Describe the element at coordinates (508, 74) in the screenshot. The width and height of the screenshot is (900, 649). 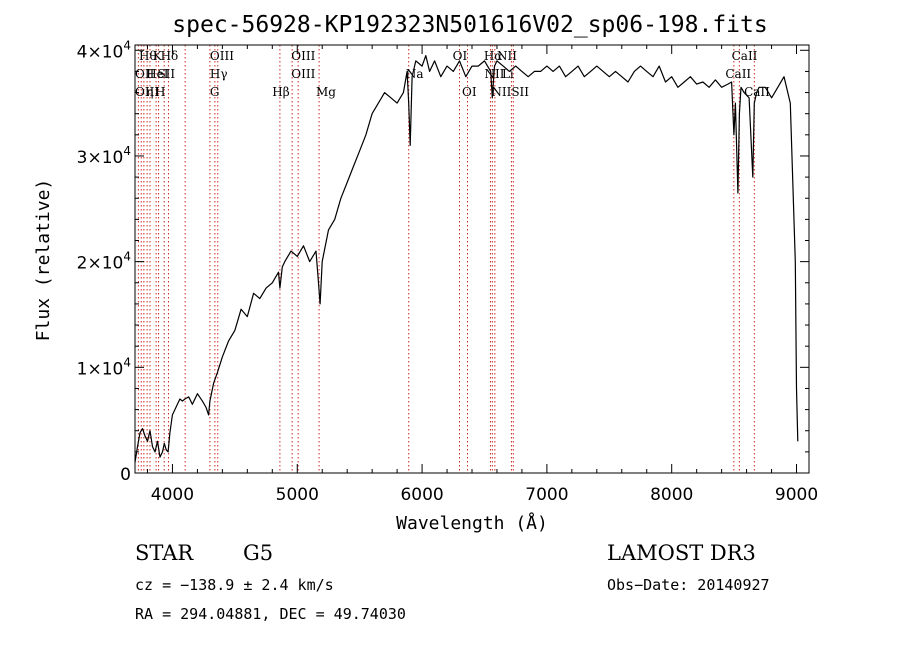
I see `spectral-line-label: Li` at that location.